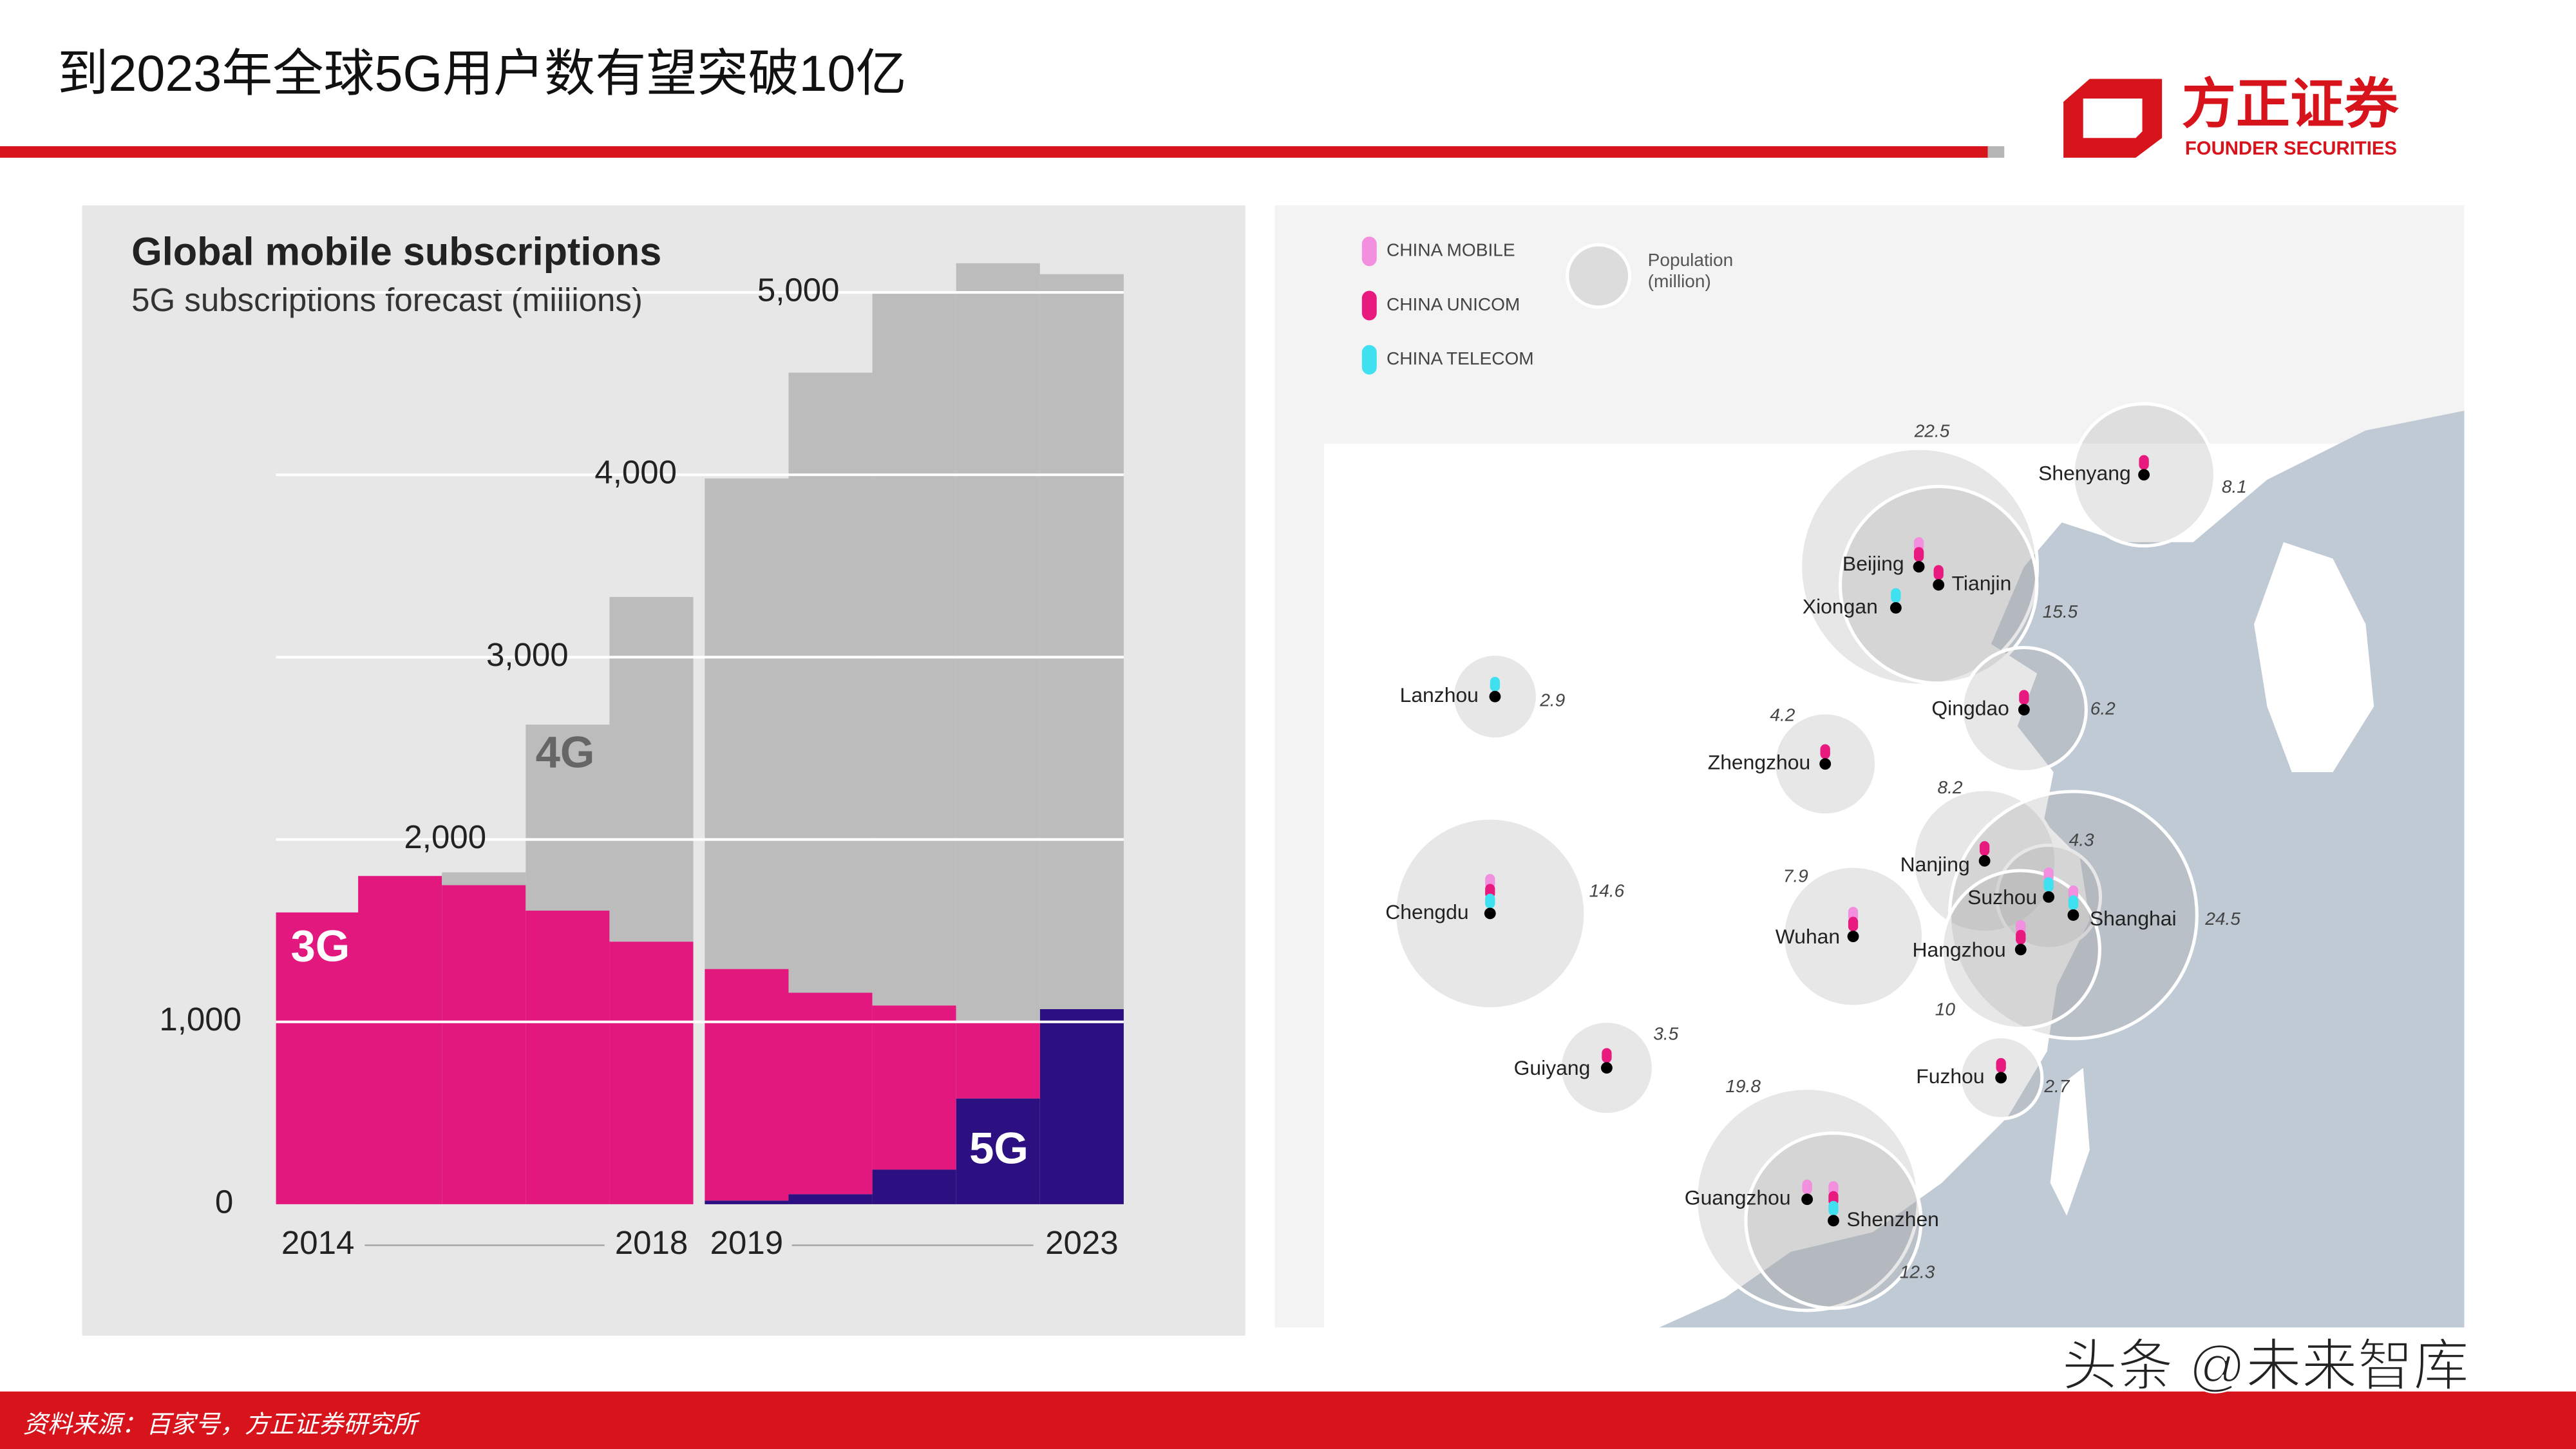 This screenshot has height=1449, width=2576. Describe the element at coordinates (2056, 1086) in the screenshot. I see `population-label: 2.7` at that location.